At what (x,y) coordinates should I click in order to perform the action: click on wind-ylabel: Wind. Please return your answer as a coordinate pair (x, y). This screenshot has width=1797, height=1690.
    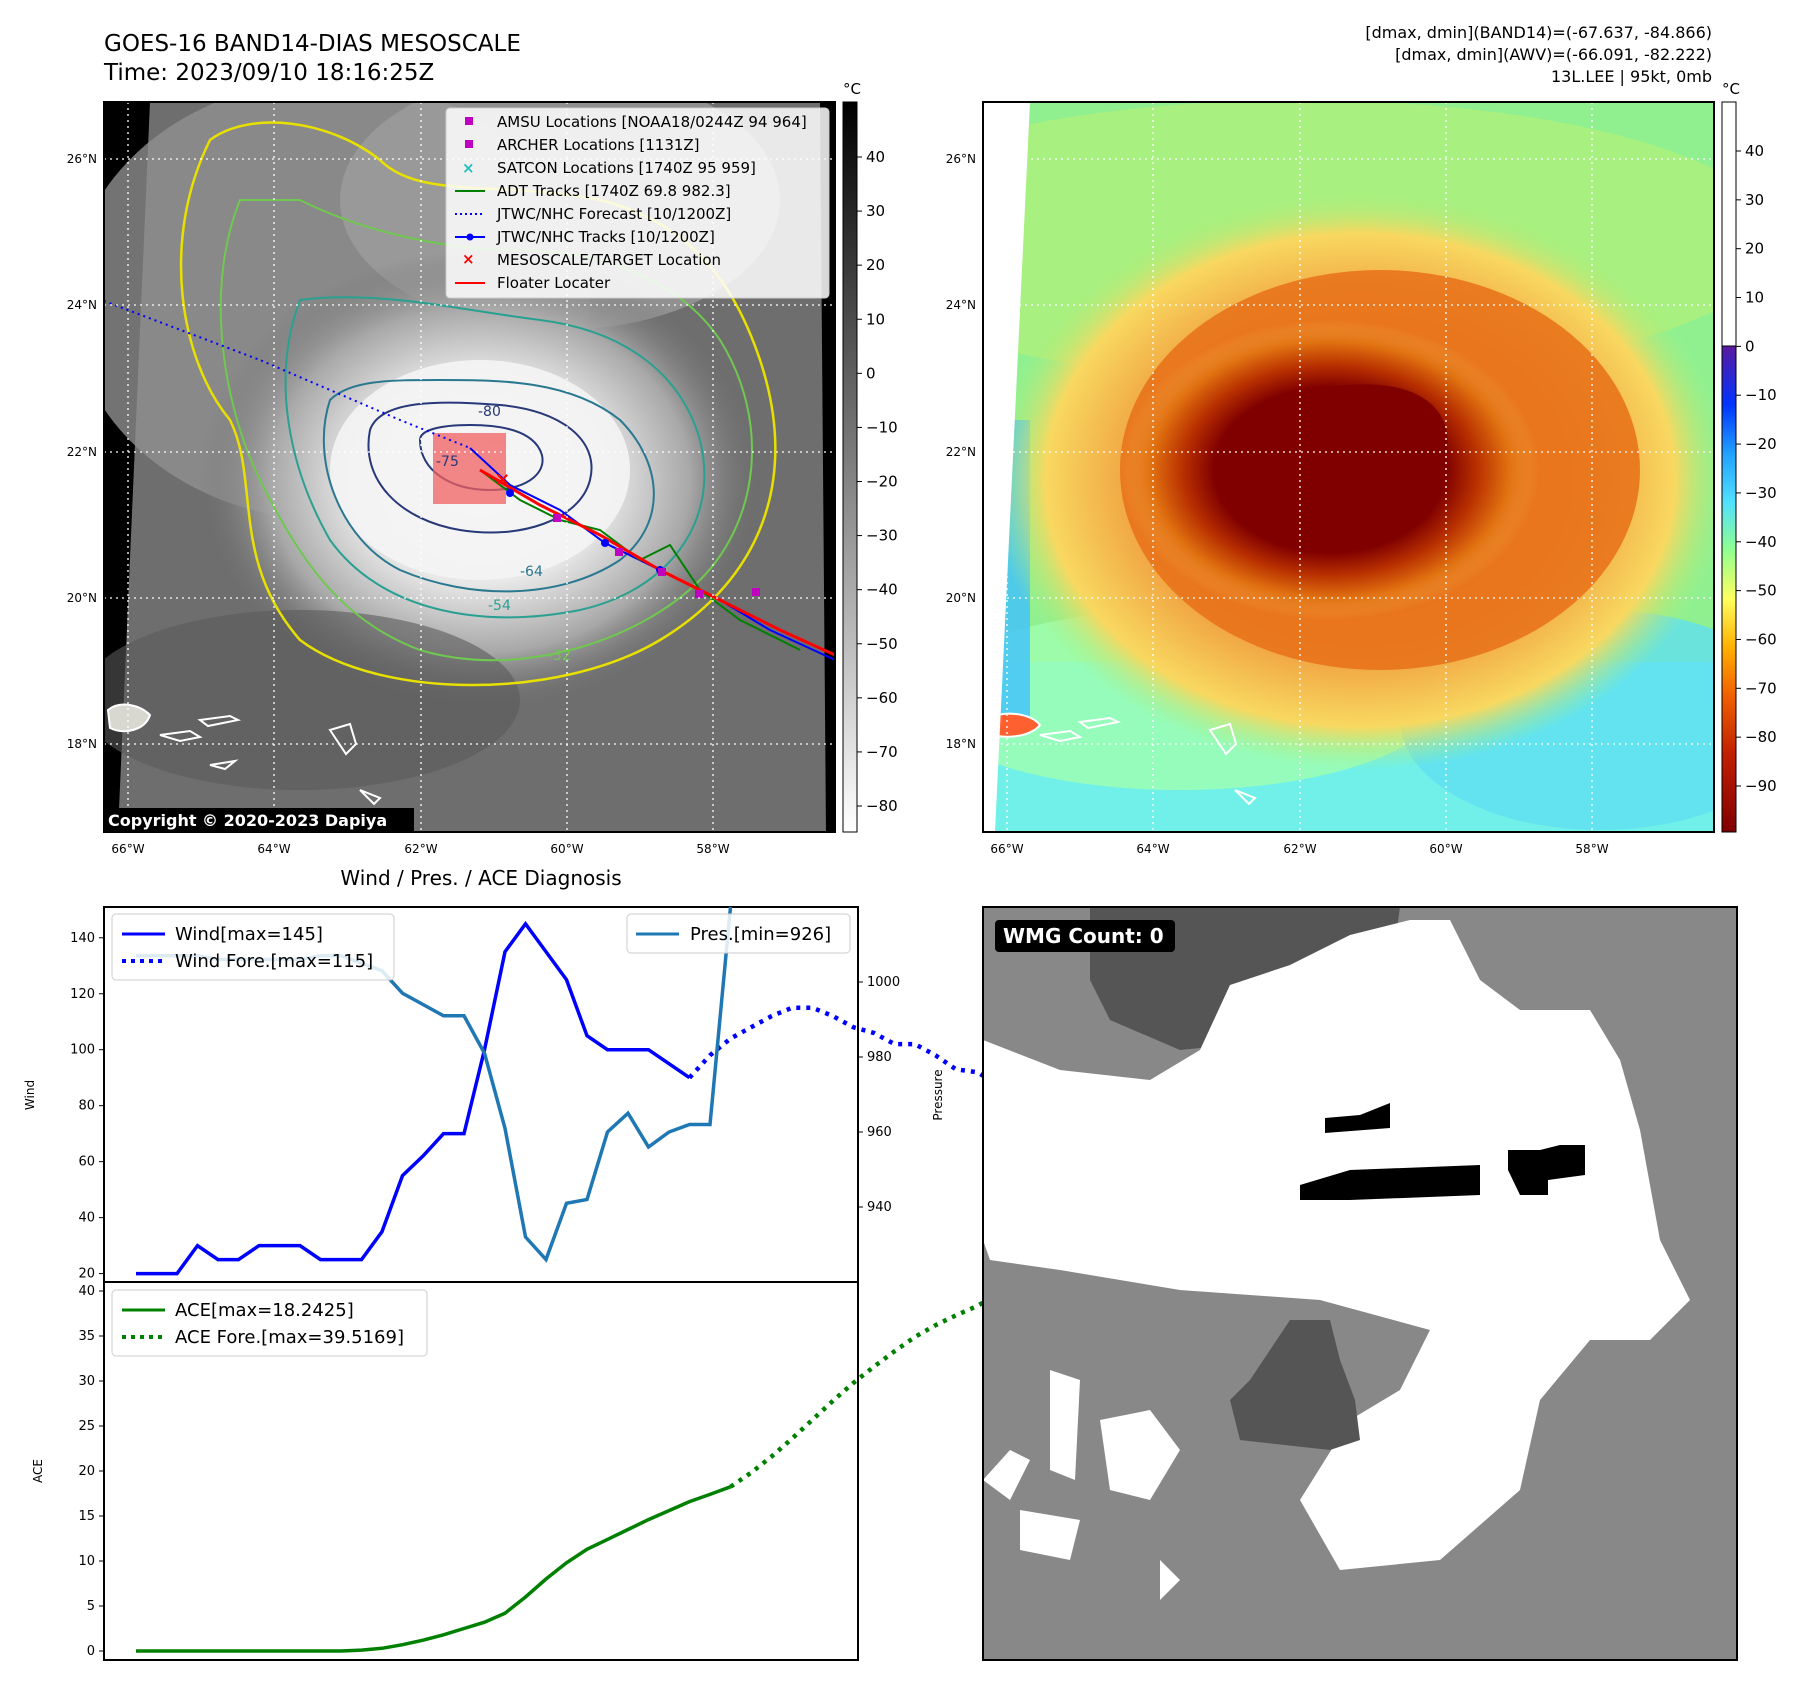
    Looking at the image, I should click on (30, 1095).